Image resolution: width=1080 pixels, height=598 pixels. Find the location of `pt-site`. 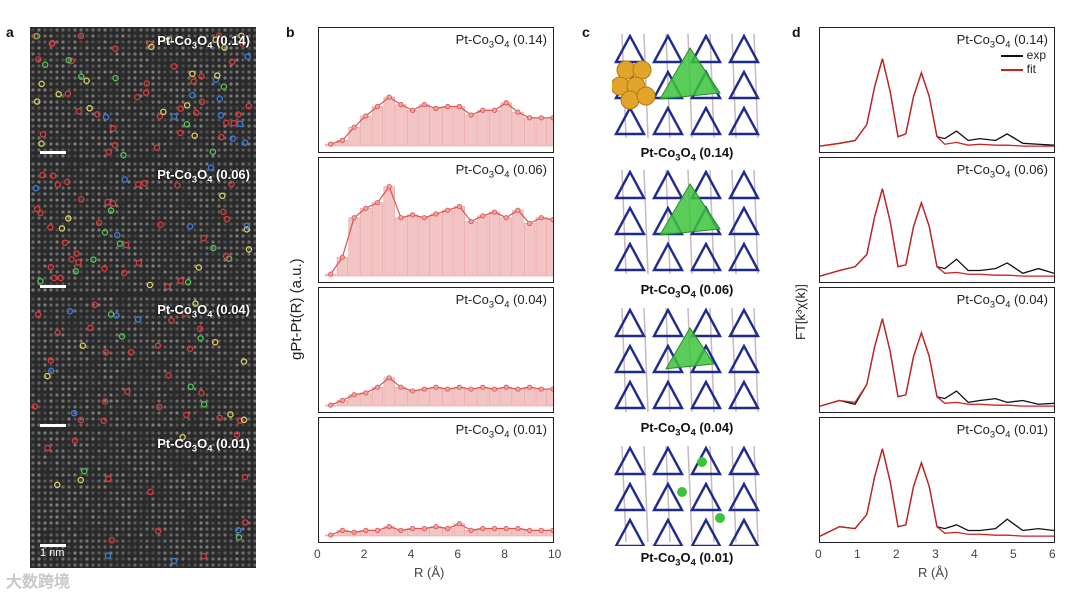

pt-site is located at coordinates (702, 462).